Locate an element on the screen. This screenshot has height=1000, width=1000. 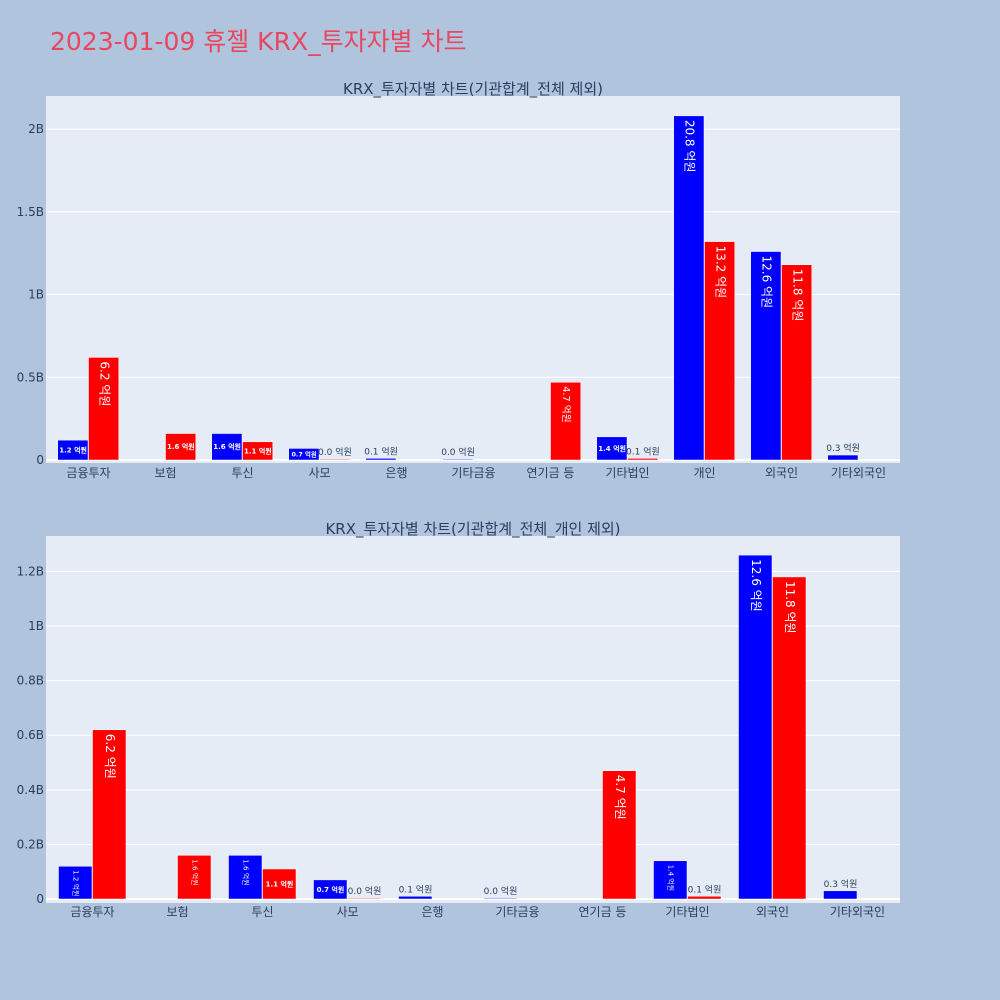
y-tick-label: 1.2B is located at coordinates (30, 571).